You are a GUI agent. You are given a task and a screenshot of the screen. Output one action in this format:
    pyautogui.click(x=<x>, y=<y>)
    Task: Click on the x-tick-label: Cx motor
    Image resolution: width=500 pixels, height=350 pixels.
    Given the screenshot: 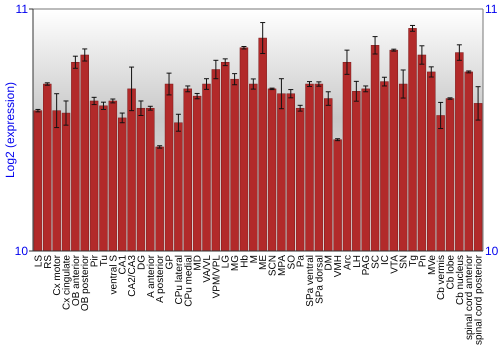 What is the action you would take?
    pyautogui.click(x=58, y=275)
    